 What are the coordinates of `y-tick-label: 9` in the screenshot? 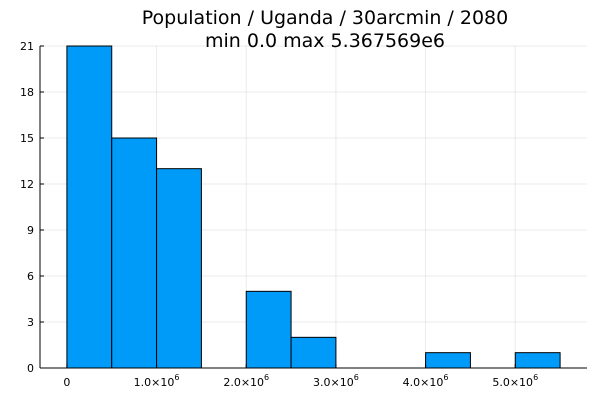 It's located at (30, 230).